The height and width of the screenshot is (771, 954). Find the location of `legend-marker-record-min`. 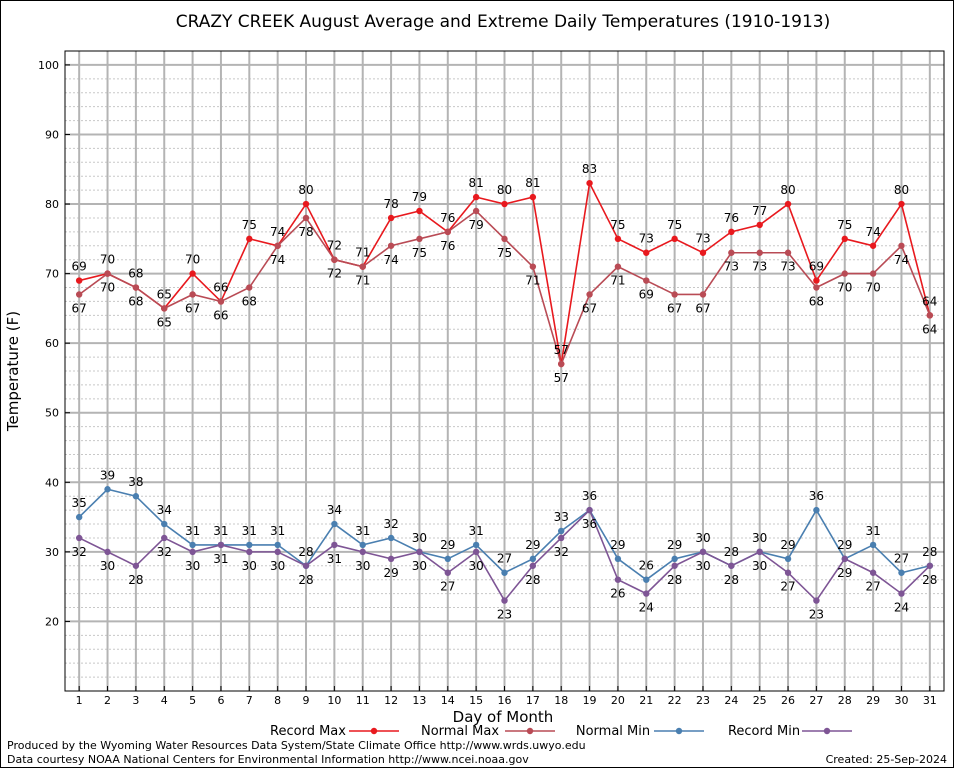

legend-marker-record-min is located at coordinates (827, 731).